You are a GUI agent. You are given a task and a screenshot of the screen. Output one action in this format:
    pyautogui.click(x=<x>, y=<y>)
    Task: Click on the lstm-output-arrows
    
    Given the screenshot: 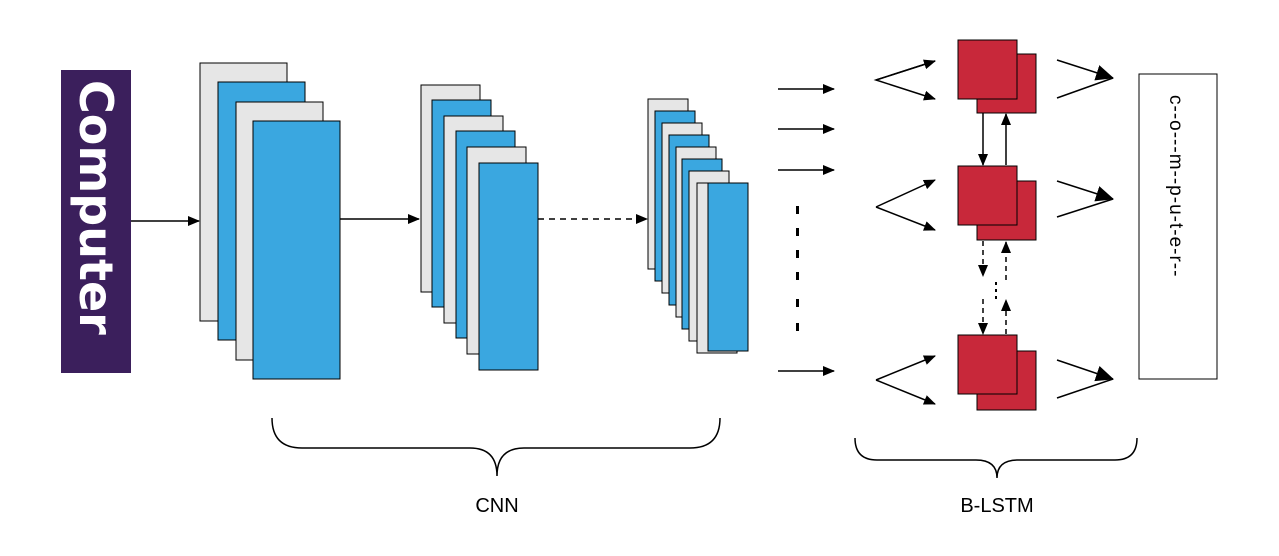 What is the action you would take?
    pyautogui.click(x=1085, y=229)
    